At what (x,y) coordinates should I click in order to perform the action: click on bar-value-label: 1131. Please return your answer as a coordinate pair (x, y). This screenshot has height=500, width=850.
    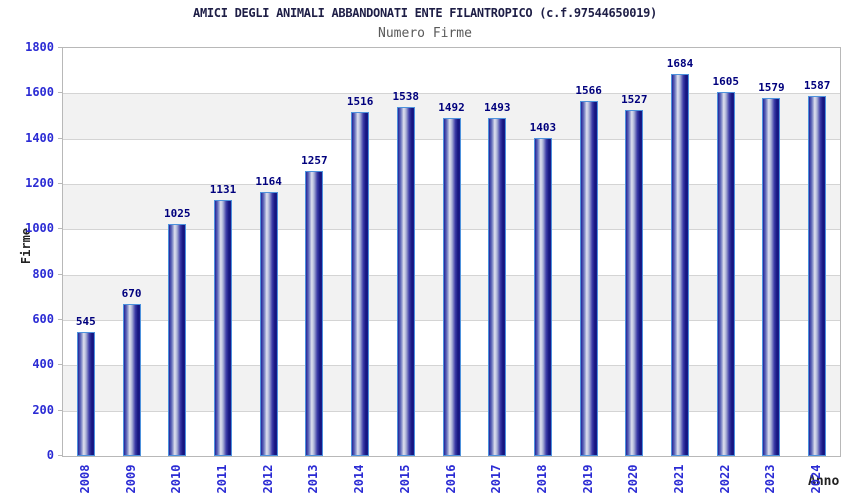
    Looking at the image, I should click on (223, 189).